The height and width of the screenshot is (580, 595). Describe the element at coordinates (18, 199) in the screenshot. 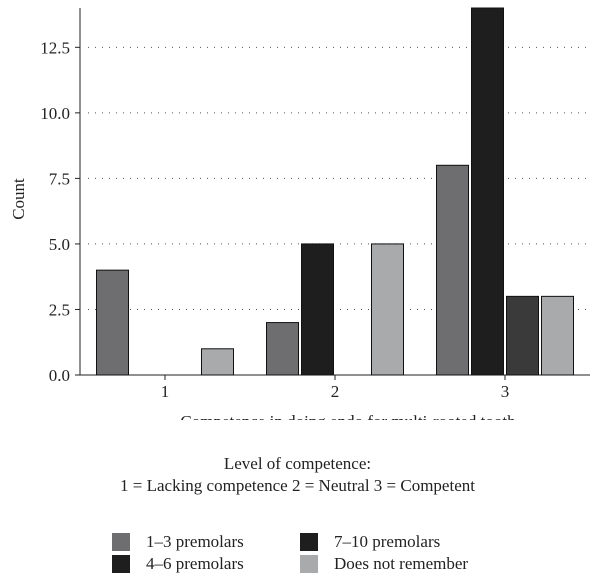

I see `y-axis-label: Count` at that location.